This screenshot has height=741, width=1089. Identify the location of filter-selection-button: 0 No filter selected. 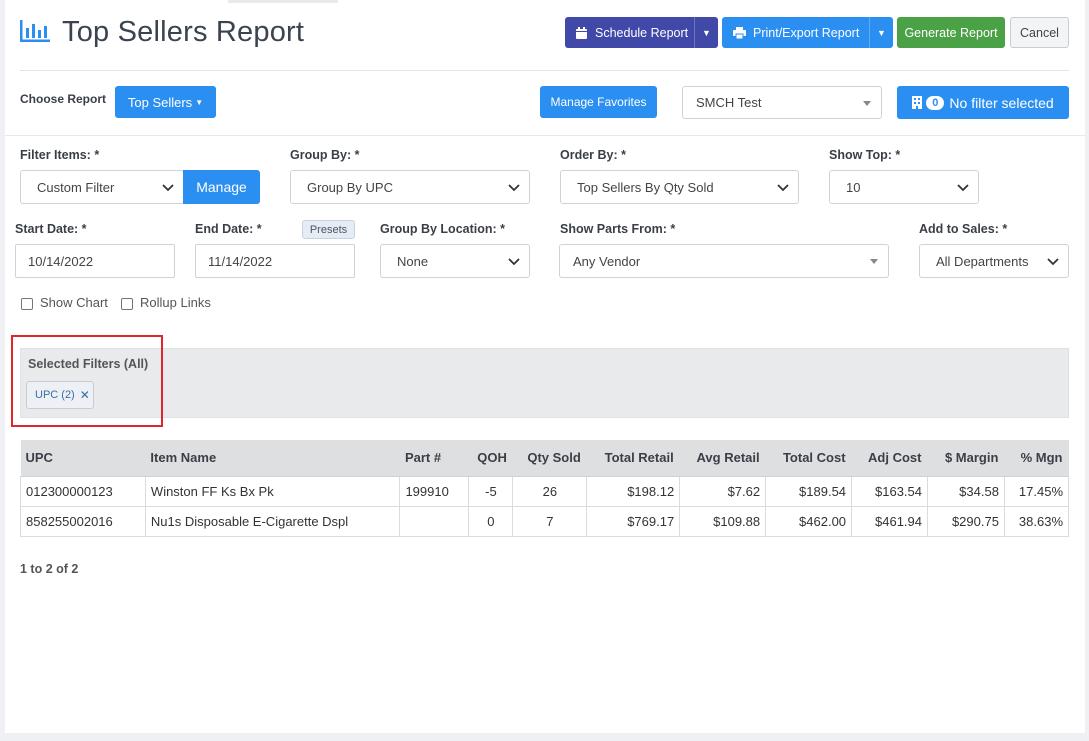
(983, 102).